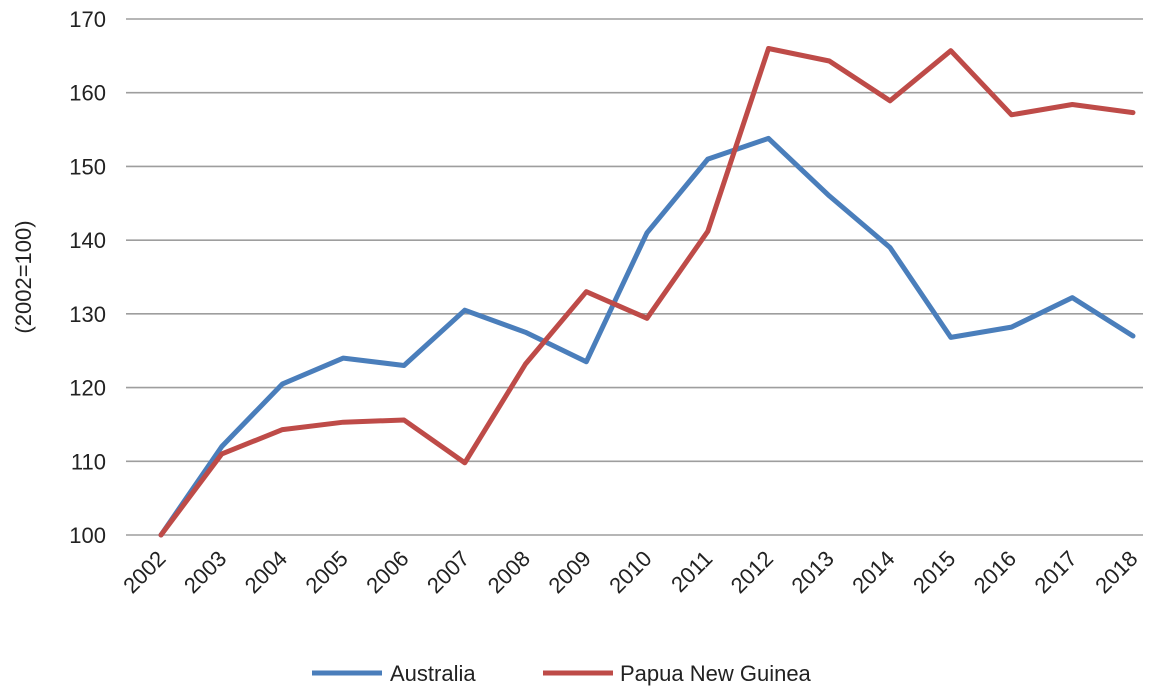  What do you see at coordinates (87, 535) in the screenshot?
I see `y-tick-label: 100` at bounding box center [87, 535].